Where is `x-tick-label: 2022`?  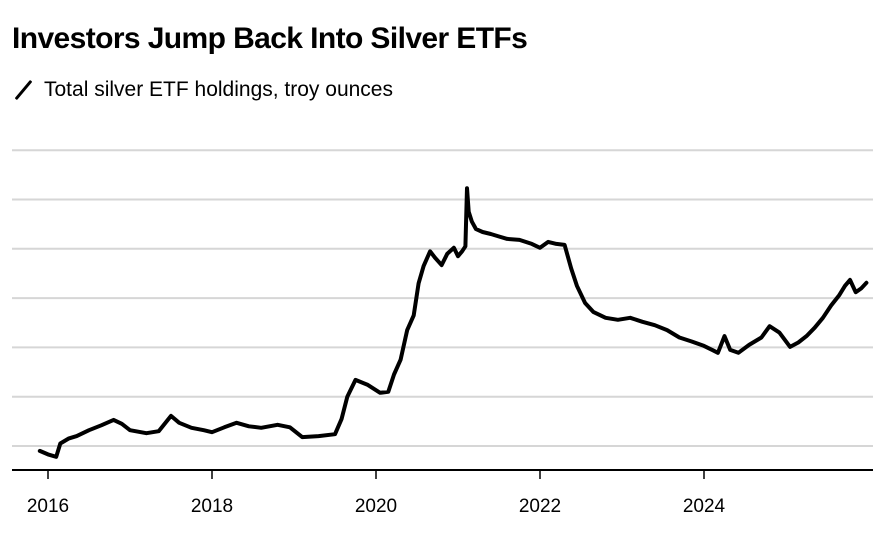 x-tick-label: 2022 is located at coordinates (540, 506).